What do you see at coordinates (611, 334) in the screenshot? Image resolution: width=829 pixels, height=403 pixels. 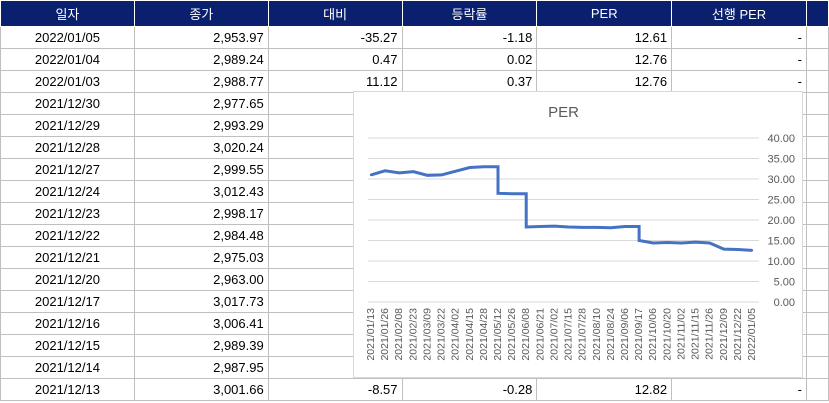 I see `x-tick-label: 2021/08/24` at bounding box center [611, 334].